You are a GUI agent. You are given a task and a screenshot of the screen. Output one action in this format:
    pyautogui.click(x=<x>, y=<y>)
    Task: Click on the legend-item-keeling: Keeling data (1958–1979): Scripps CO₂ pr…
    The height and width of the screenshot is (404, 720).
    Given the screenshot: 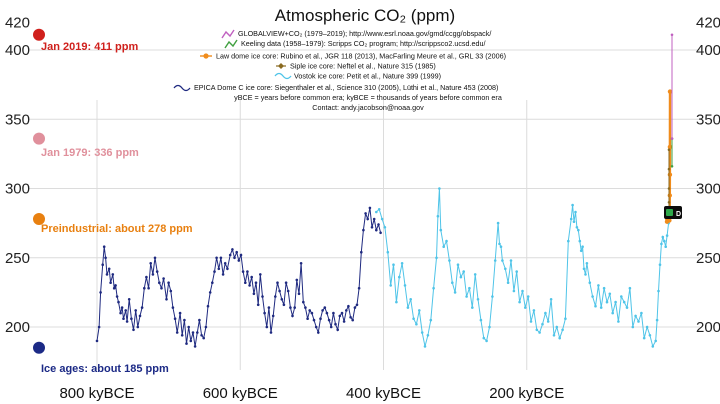 What is the action you would take?
    pyautogui.click(x=355, y=44)
    